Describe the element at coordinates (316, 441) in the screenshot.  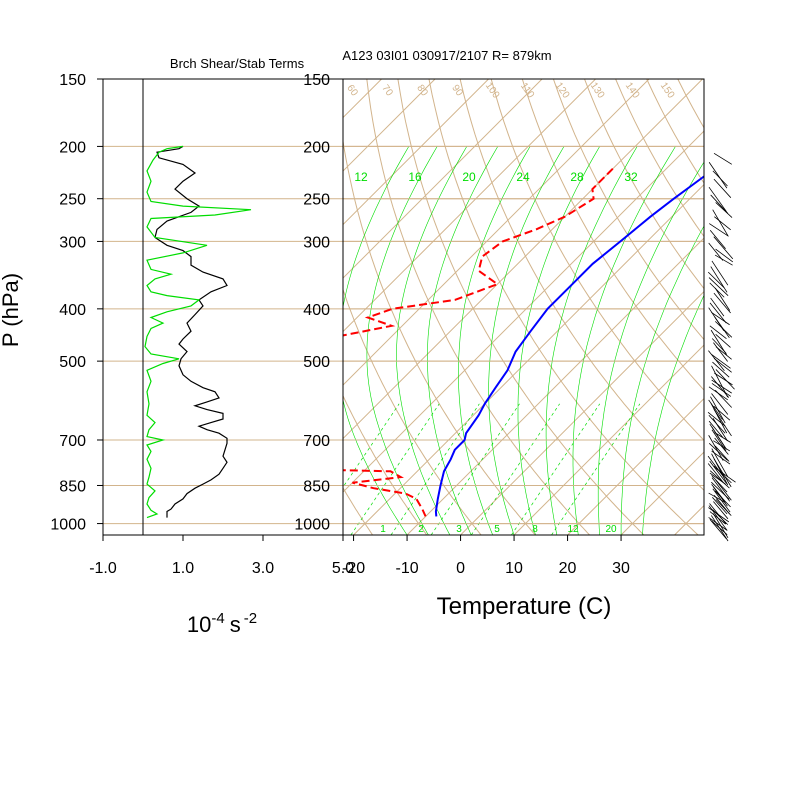
I see `skew-t-y-tick-label: 700` at that location.